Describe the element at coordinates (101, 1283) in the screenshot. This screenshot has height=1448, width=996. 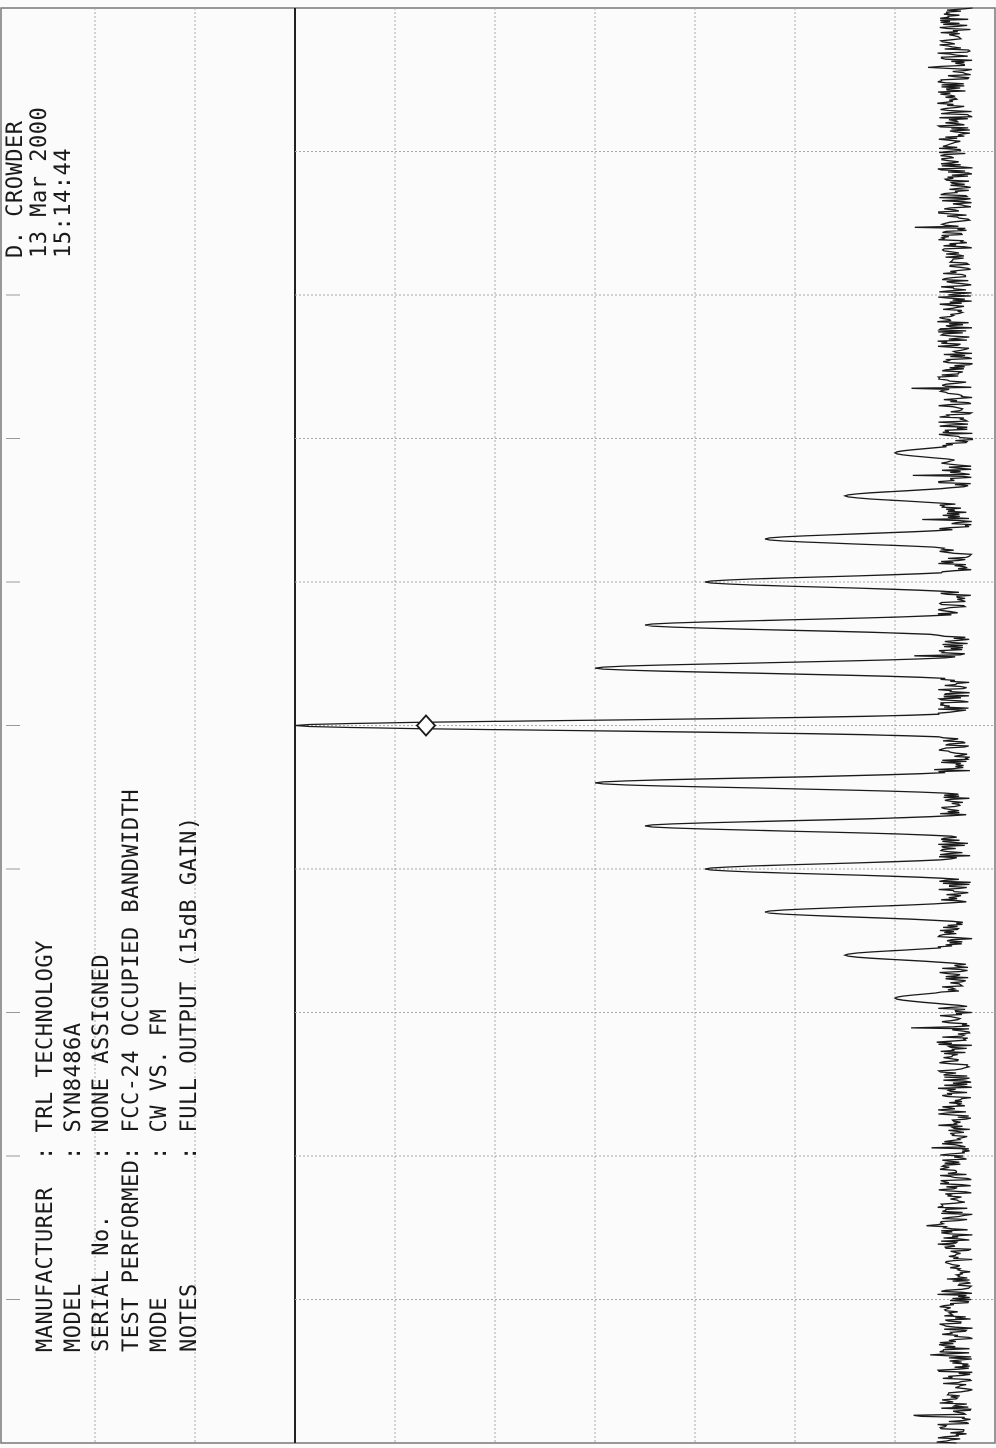
I see `label-serial: SERIAL No.` at that location.